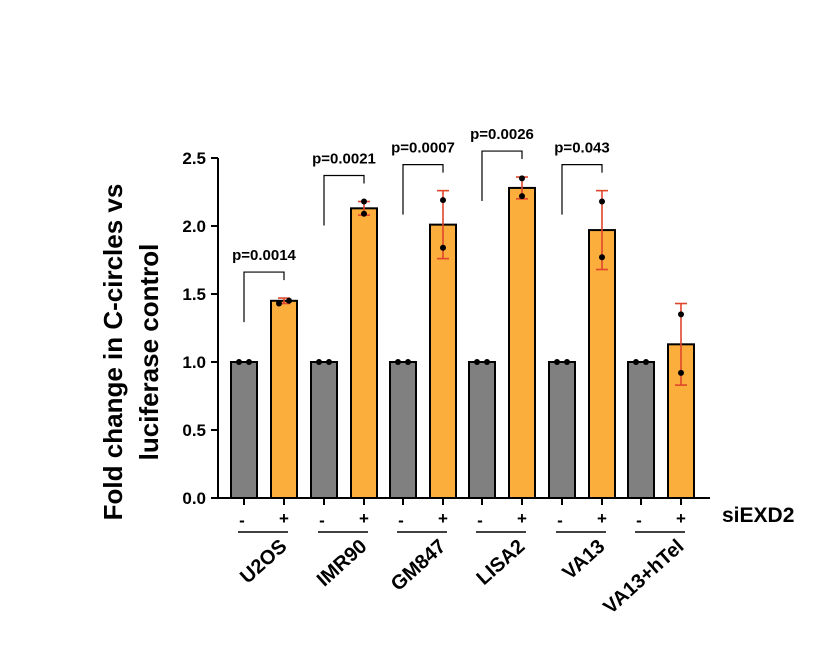  I want to click on group-label: U2OS, so click(263, 561).